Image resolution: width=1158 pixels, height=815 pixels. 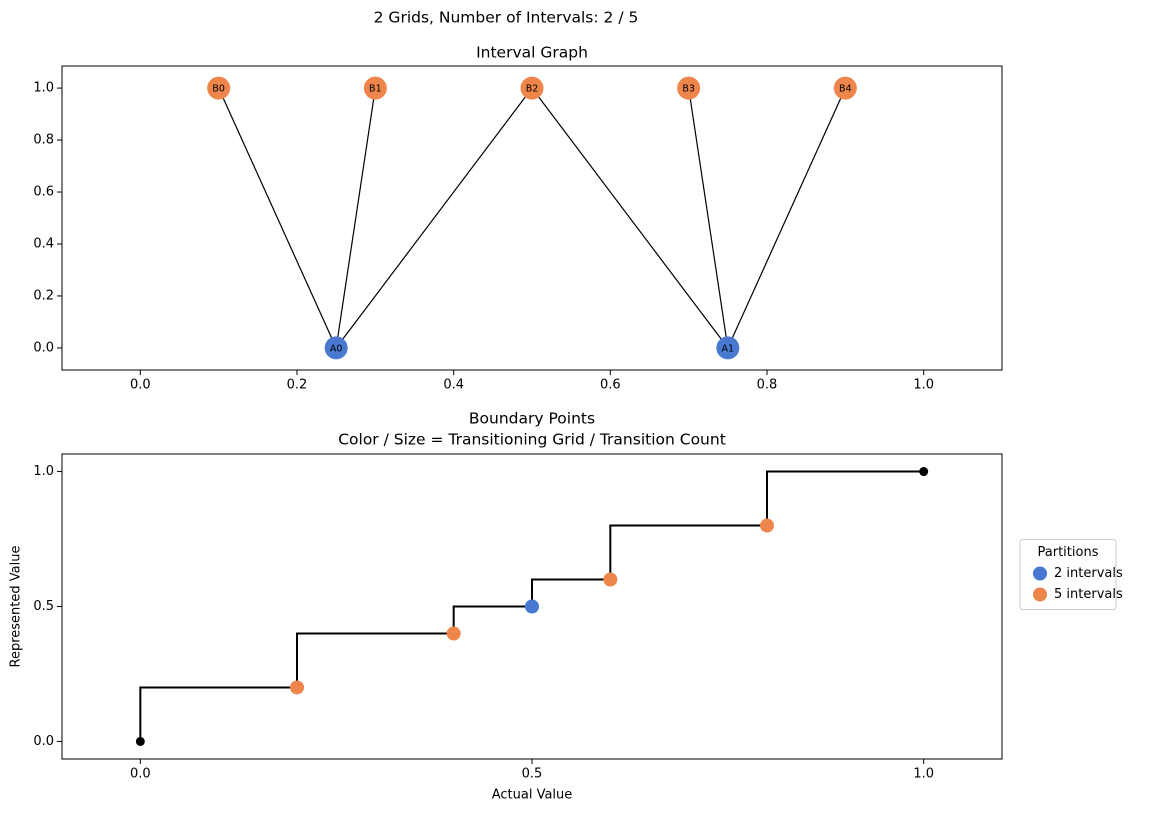 I want to click on y-tick-label: 0.6, so click(x=43, y=192).